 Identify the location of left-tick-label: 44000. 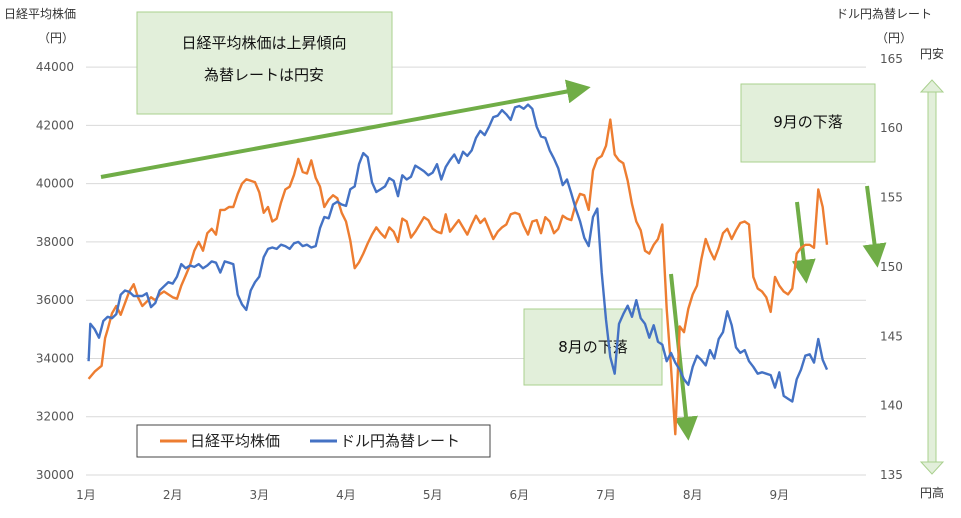
(55, 67).